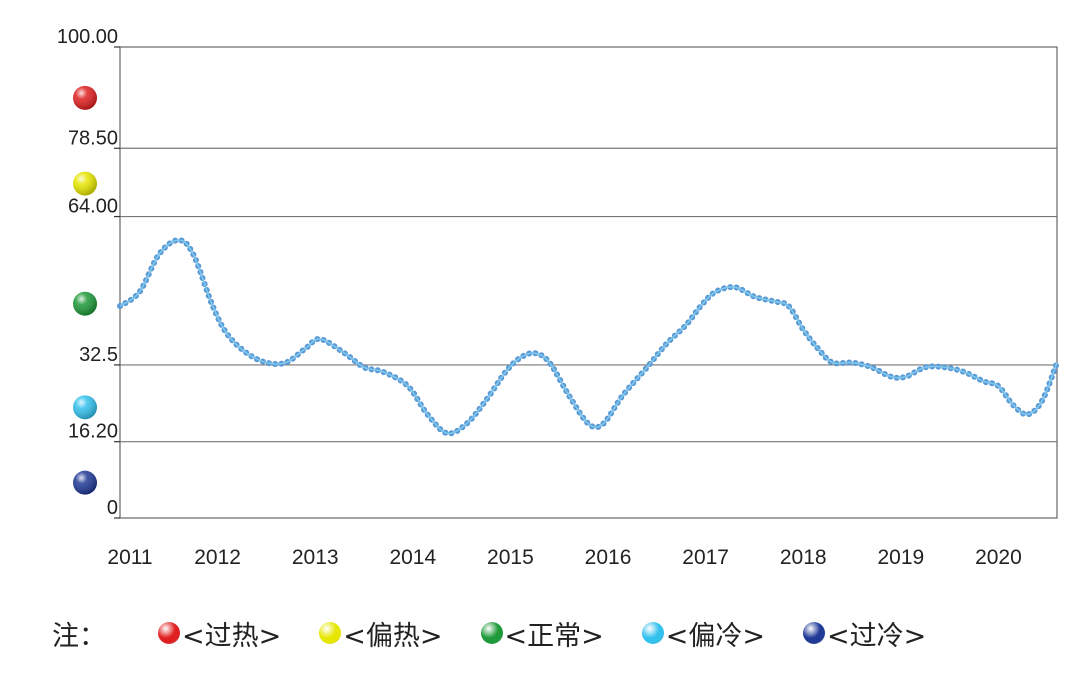 This screenshot has width=1080, height=693. I want to click on legend-item-warm: <偏热>, so click(381, 633).